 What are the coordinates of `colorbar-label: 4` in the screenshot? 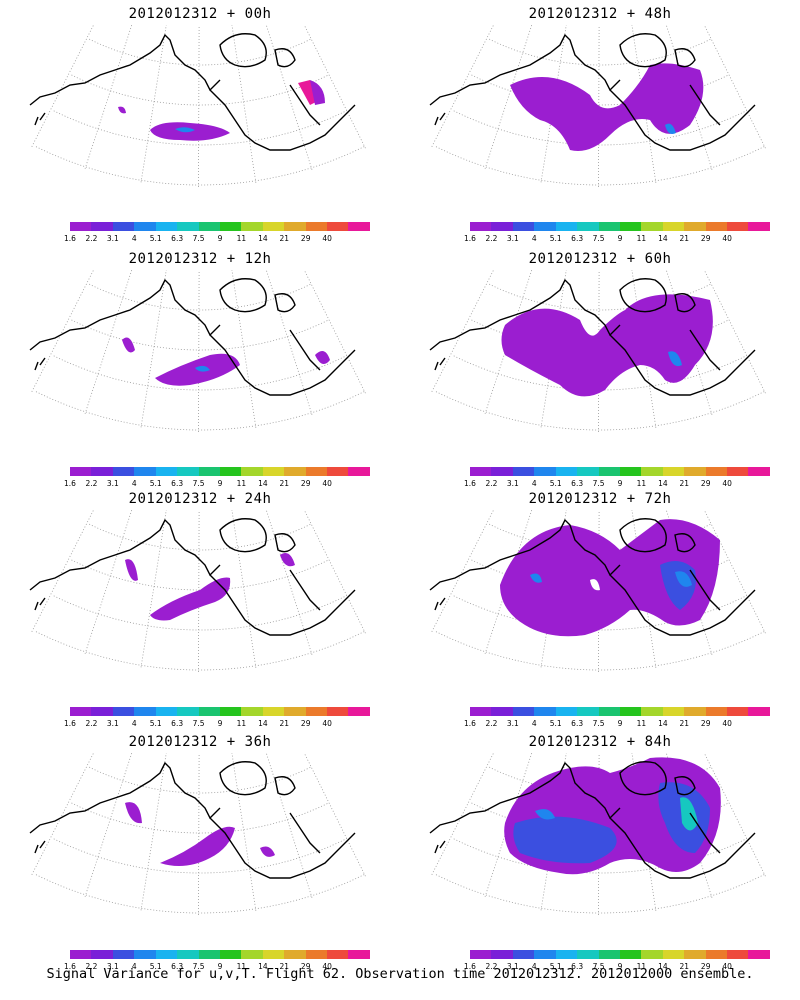 It's located at (534, 483).